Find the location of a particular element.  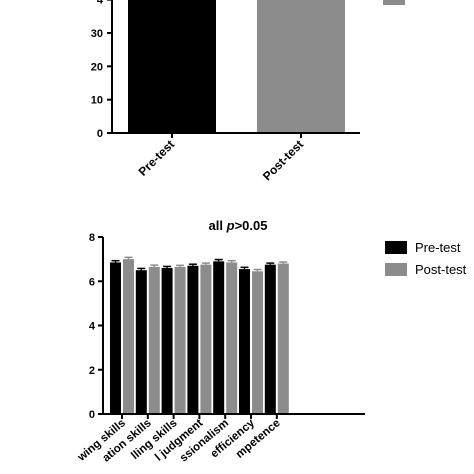

legend-label-post-test: Post-test is located at coordinates (441, 269).